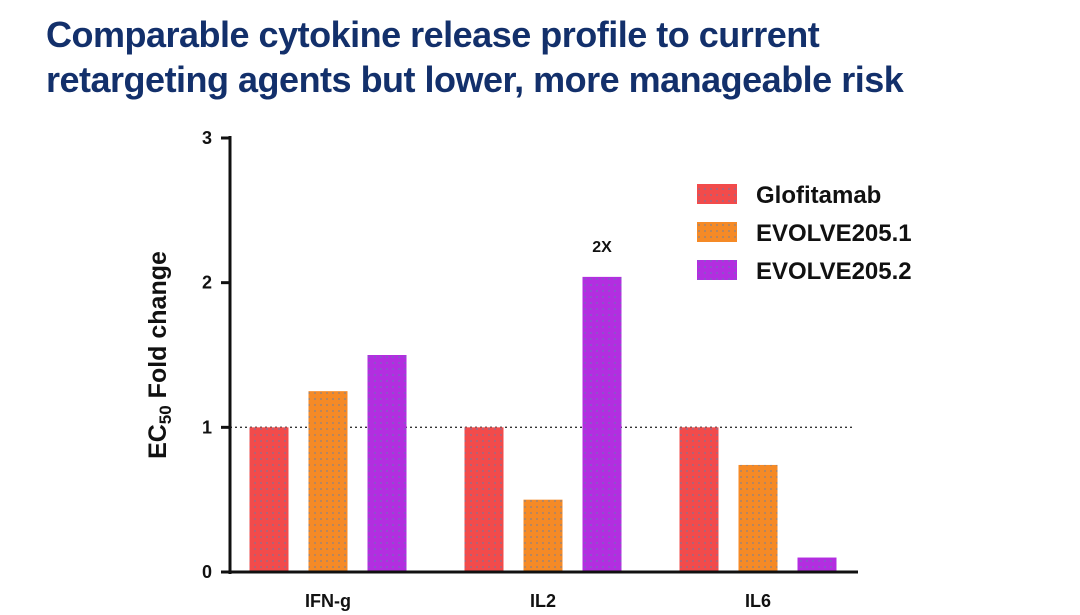  I want to click on legend-label: EVOLVE205.2, so click(834, 271).